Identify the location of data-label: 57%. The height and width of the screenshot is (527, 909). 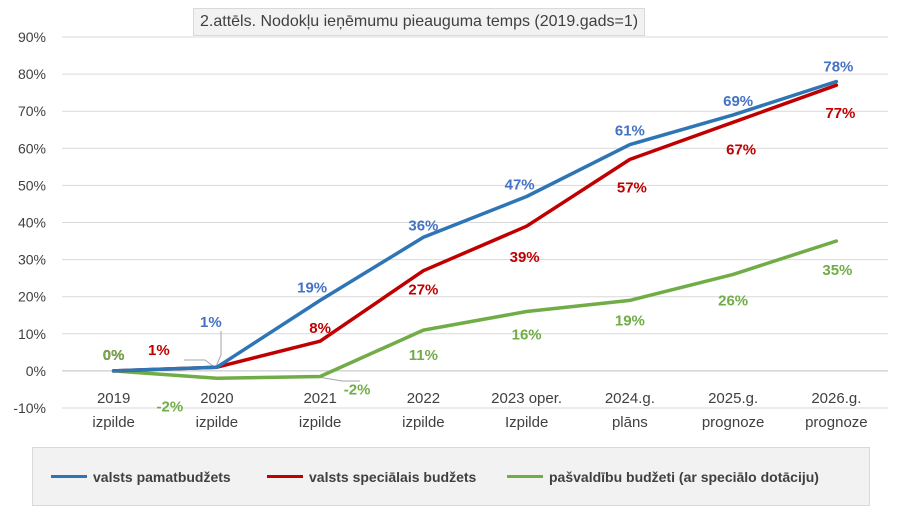
(632, 187).